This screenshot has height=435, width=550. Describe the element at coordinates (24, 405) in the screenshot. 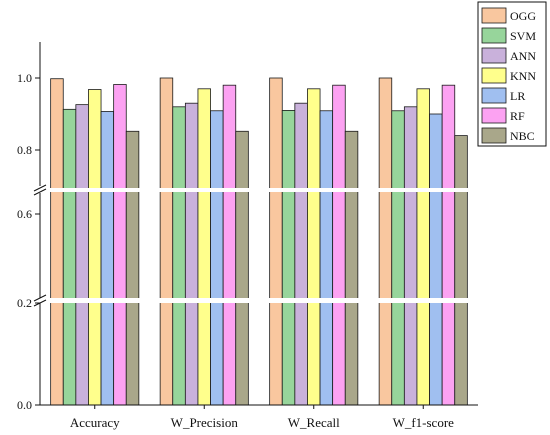

I see `y-tick-label-0: 0.0` at that location.